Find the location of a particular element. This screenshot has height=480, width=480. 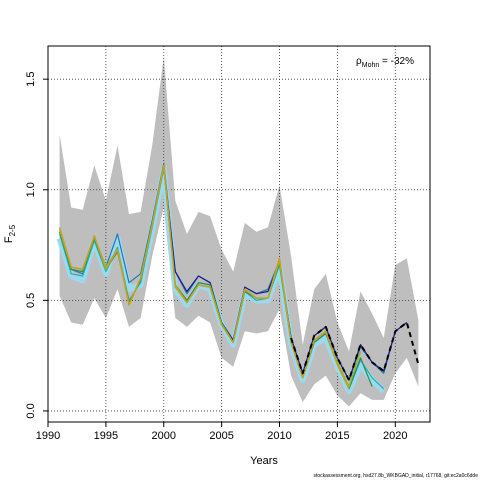

x-tick-label: 2005 is located at coordinates (221, 436).